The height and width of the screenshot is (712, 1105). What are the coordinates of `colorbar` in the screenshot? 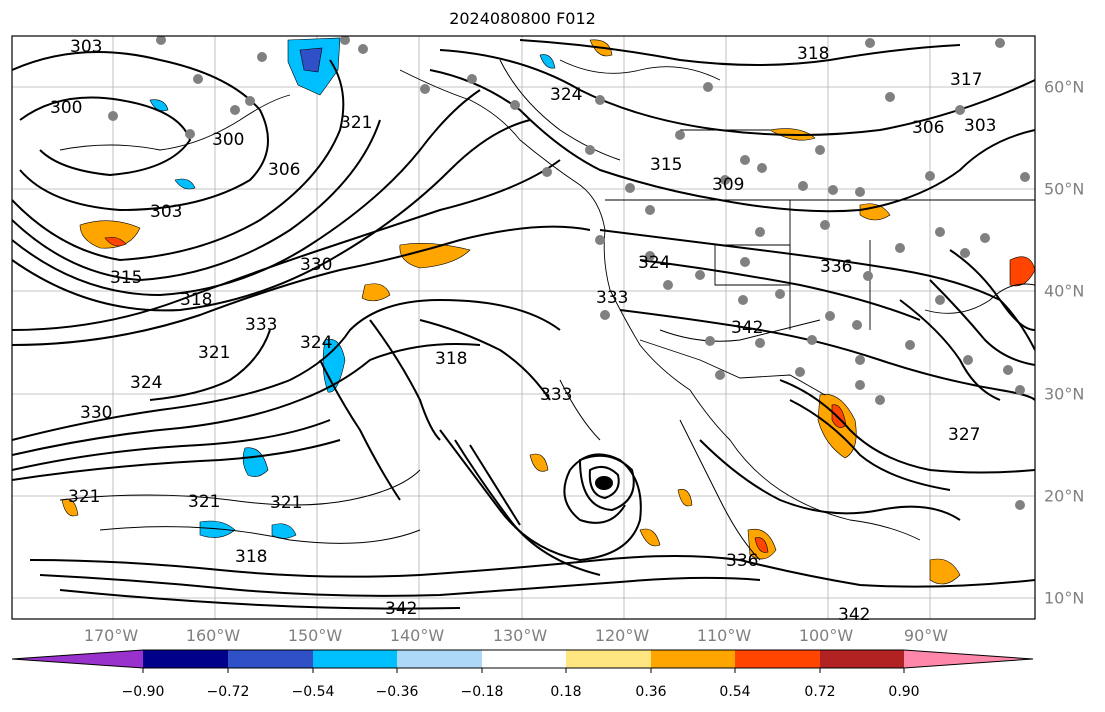 It's located at (522, 661).